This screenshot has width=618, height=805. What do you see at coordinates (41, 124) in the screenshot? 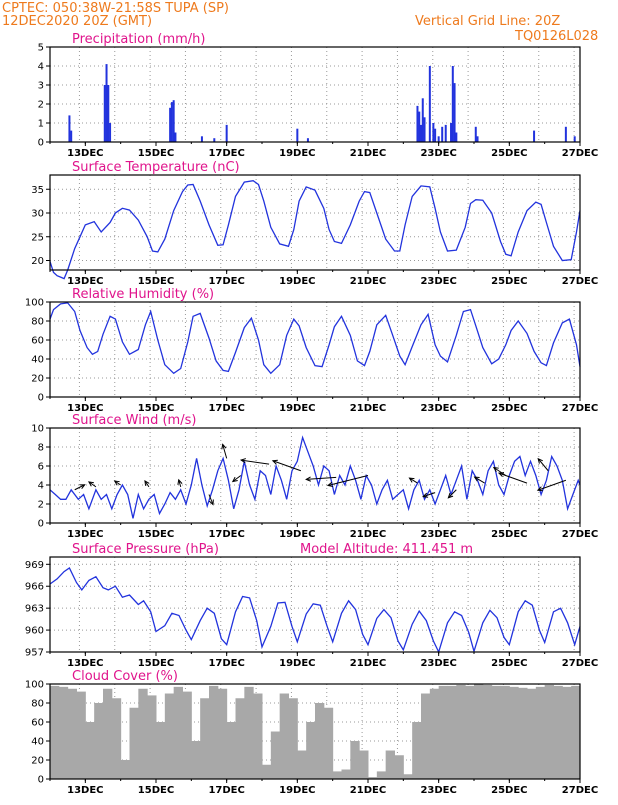
I see `y-tick-label: 1` at bounding box center [41, 124].